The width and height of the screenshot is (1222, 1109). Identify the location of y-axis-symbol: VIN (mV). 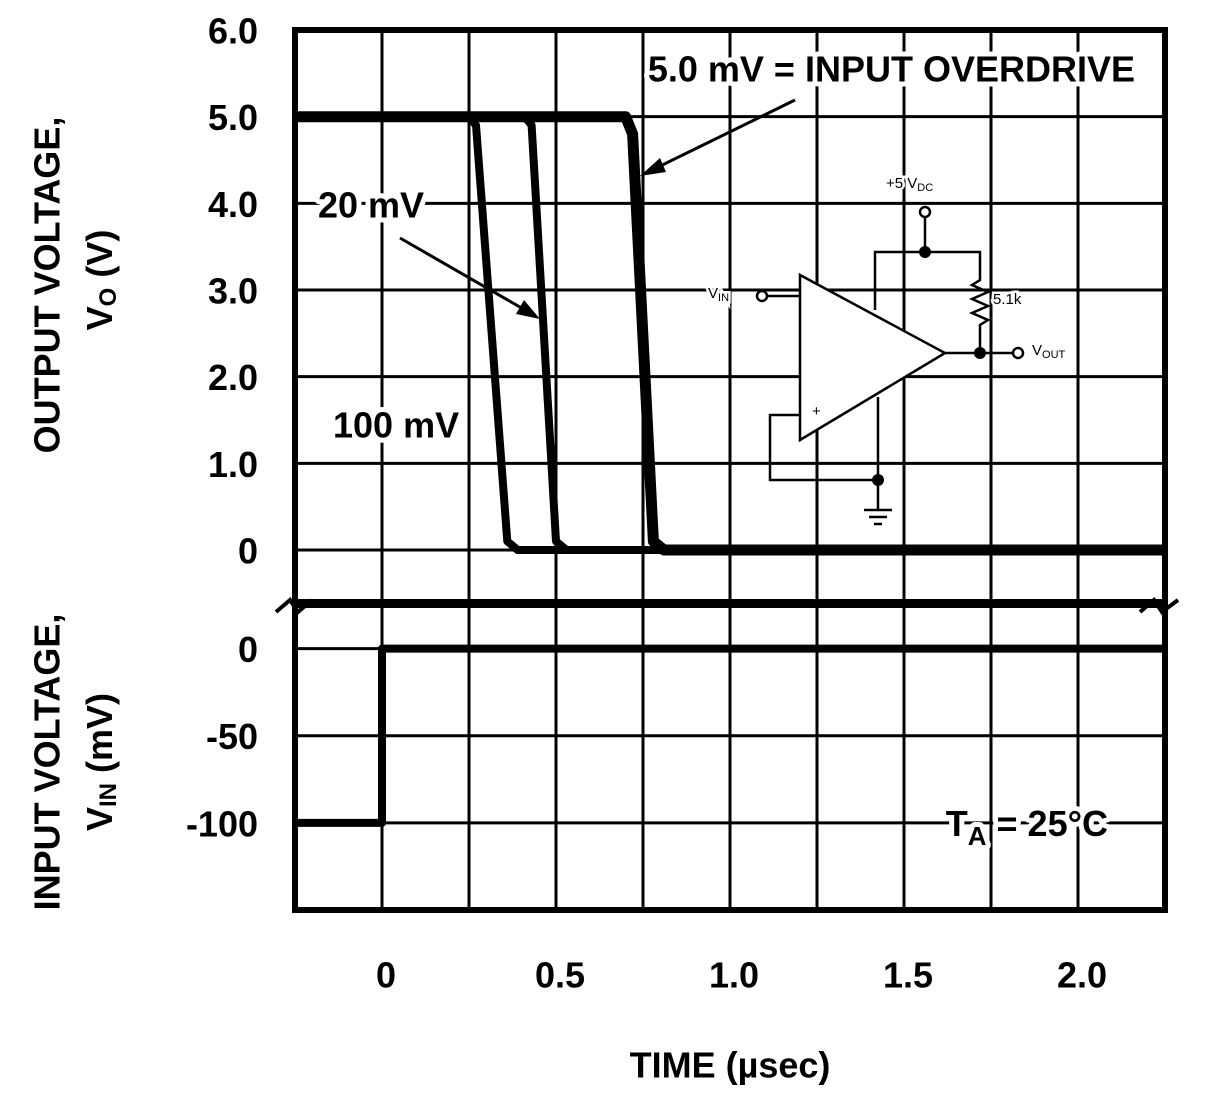
(101, 762).